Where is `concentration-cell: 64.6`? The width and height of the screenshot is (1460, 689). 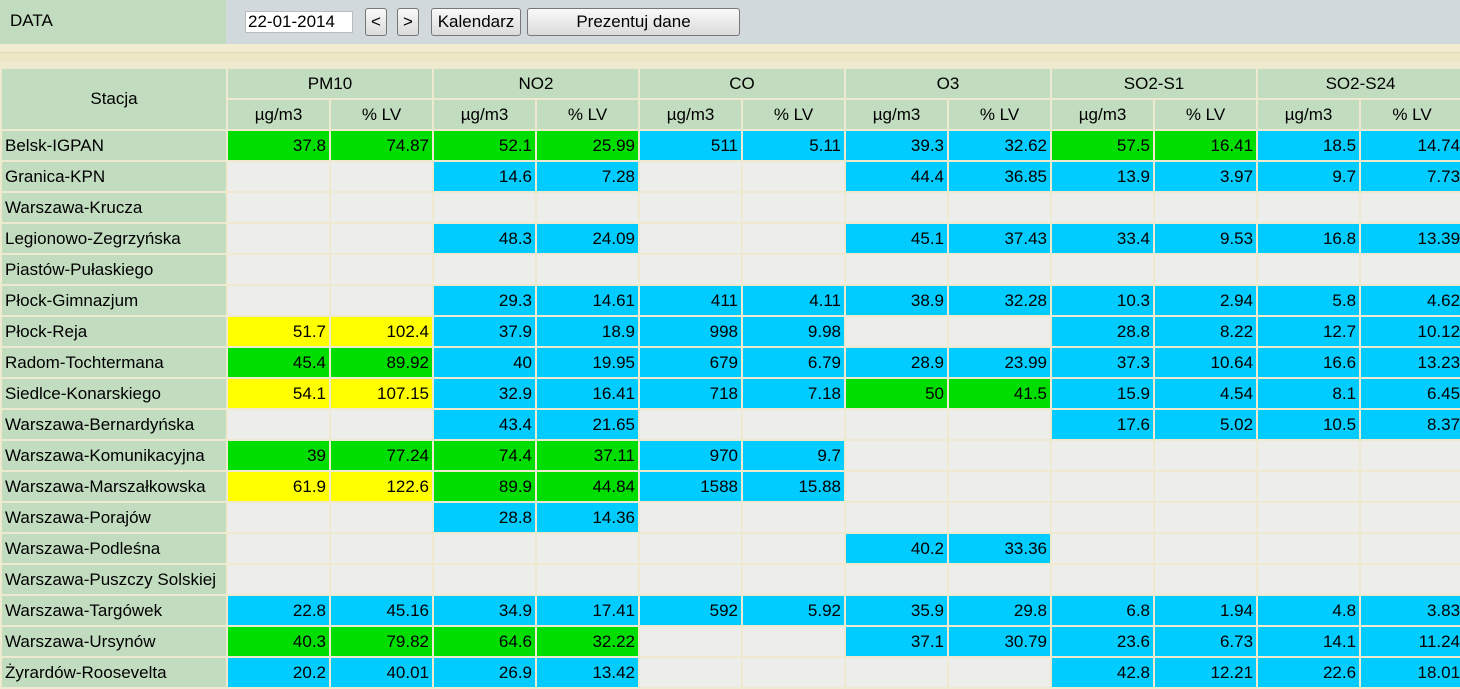
concentration-cell: 64.6 is located at coordinates (485, 641).